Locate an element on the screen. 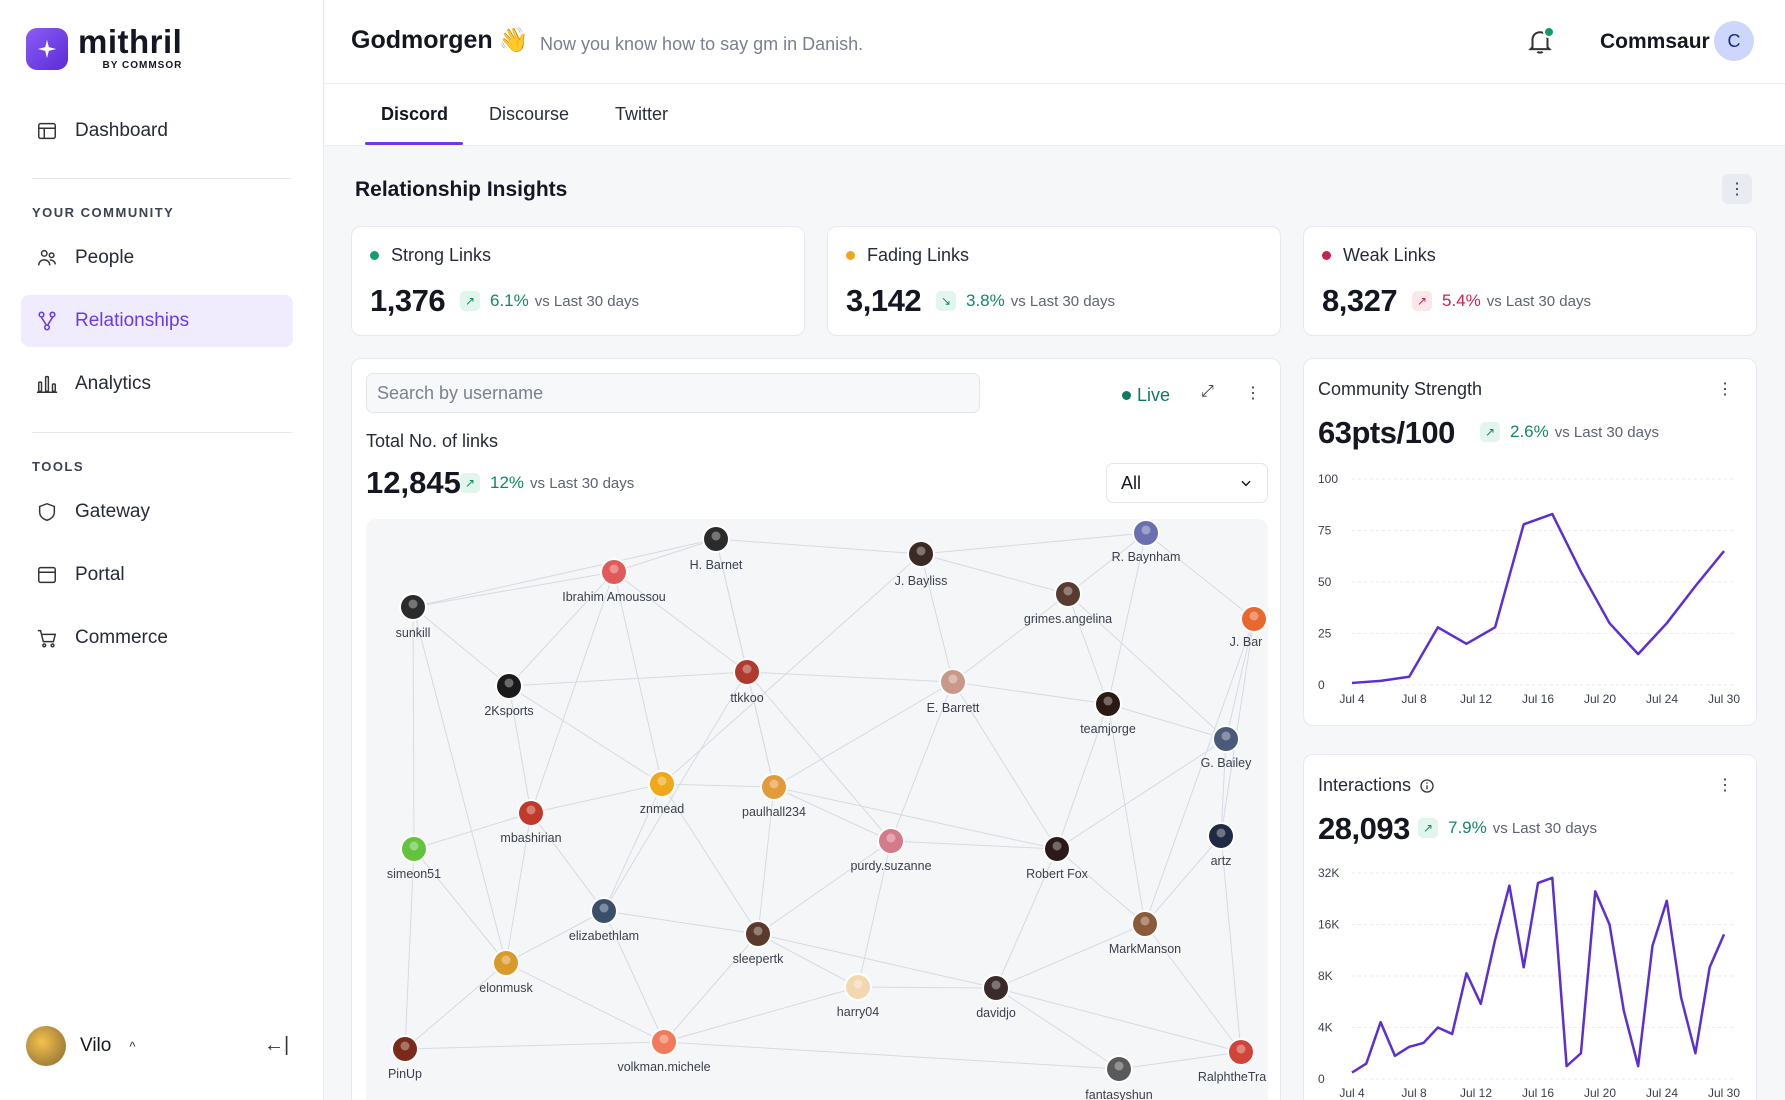 Image resolution: width=1785 pixels, height=1100 pixels. series-line is located at coordinates (1538, 975).